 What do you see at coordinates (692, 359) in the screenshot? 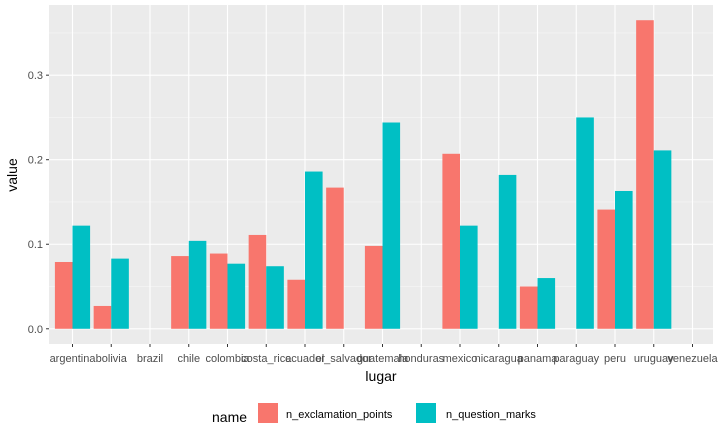
I see `x-tick-label: venezuela` at bounding box center [692, 359].